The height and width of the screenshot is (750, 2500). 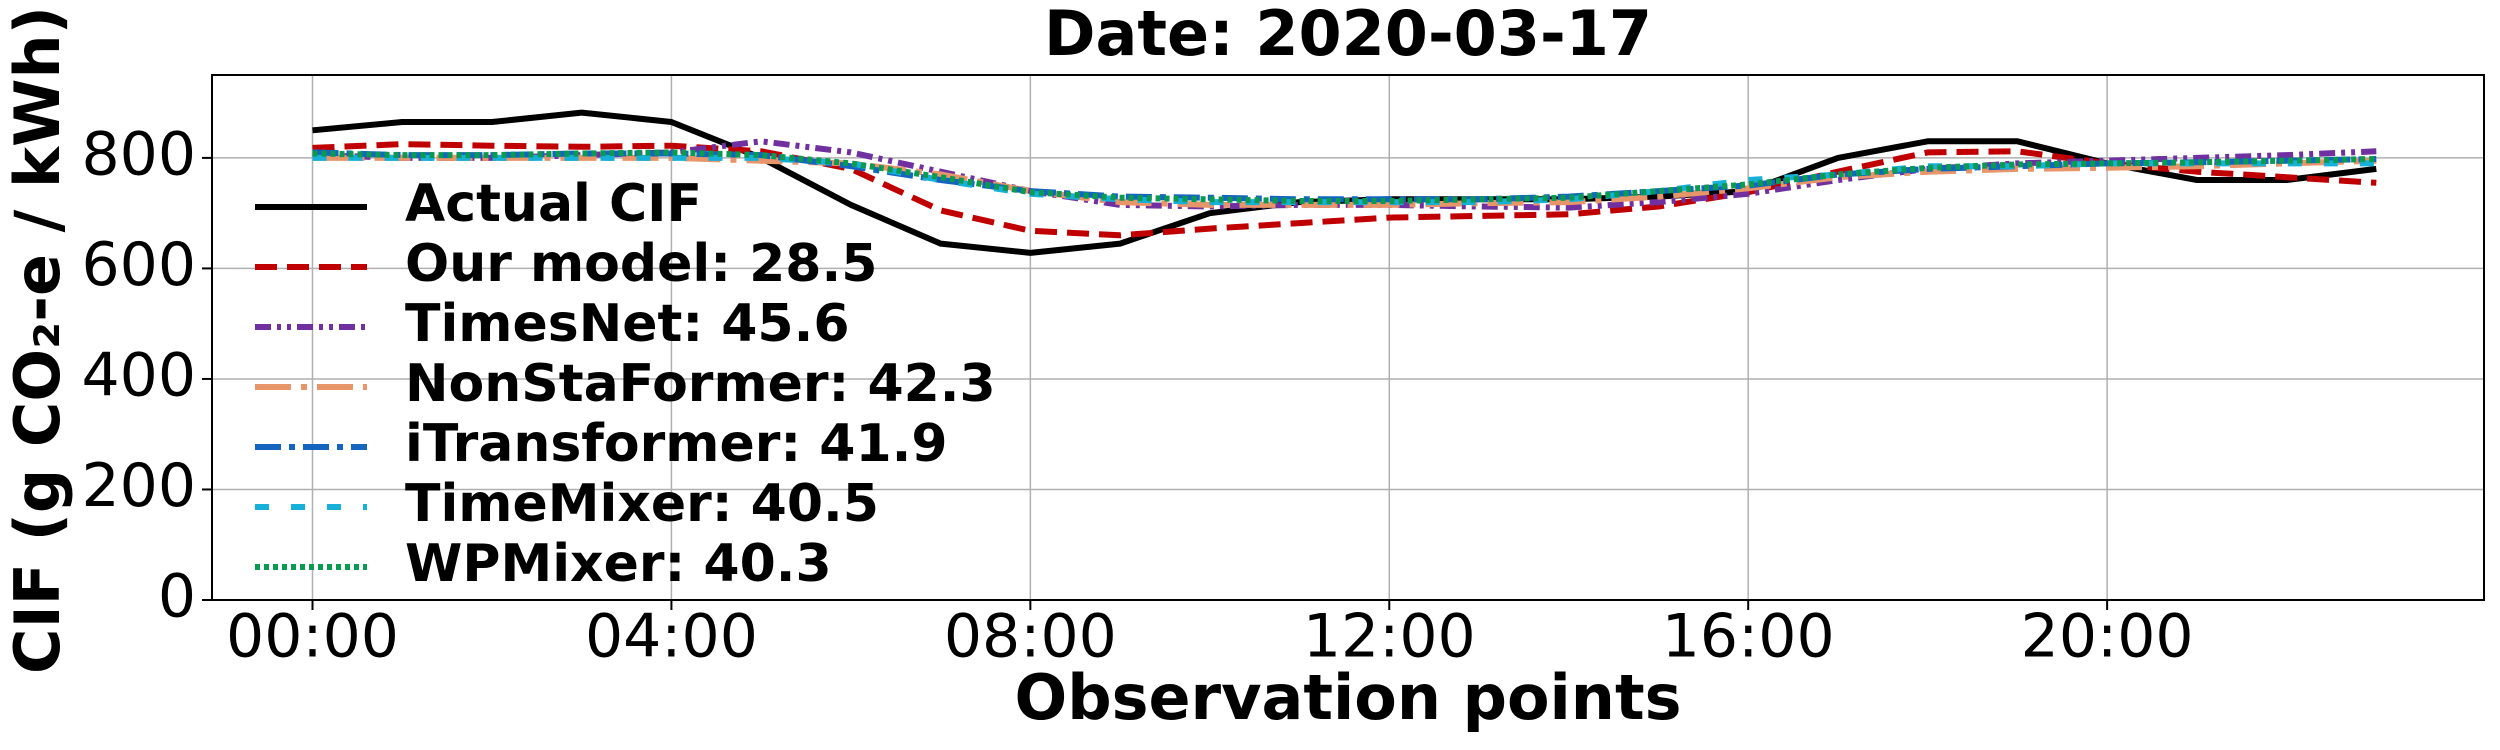 What do you see at coordinates (177, 597) in the screenshot?
I see `y-tick-label: 0` at bounding box center [177, 597].